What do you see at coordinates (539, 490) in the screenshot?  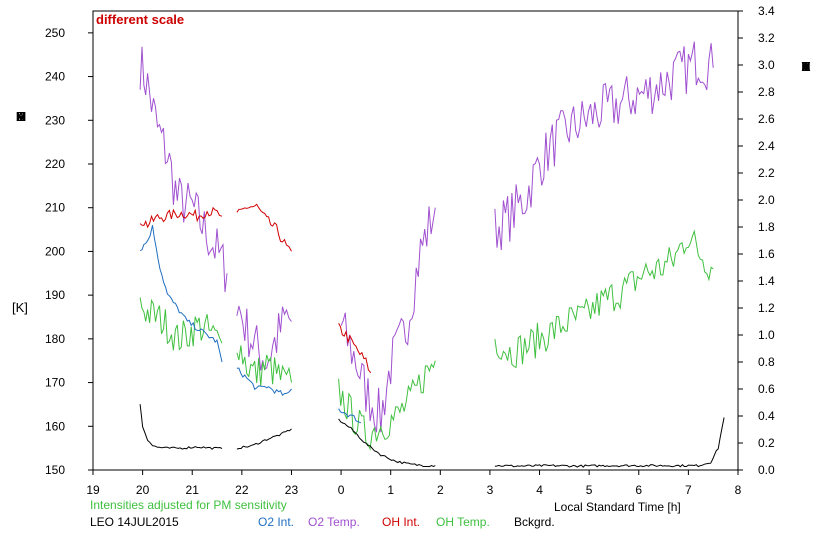 I see `x-tick-label: 4` at bounding box center [539, 490].